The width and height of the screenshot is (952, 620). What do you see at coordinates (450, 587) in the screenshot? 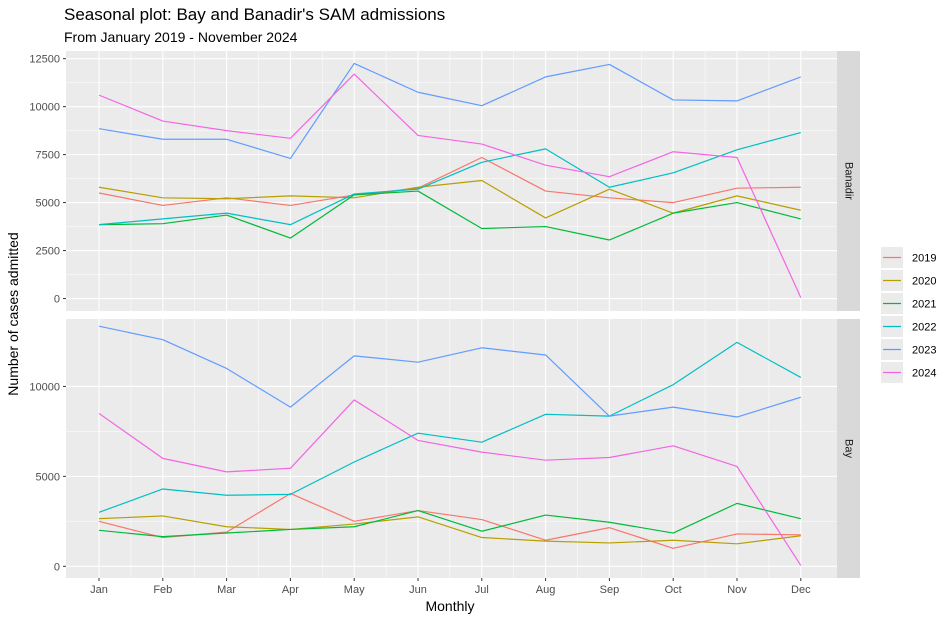
I see `x-axis: Jan Feb Mar Apr May Jun Jul Aug Sep Oct Nov Dec` at bounding box center [450, 587].